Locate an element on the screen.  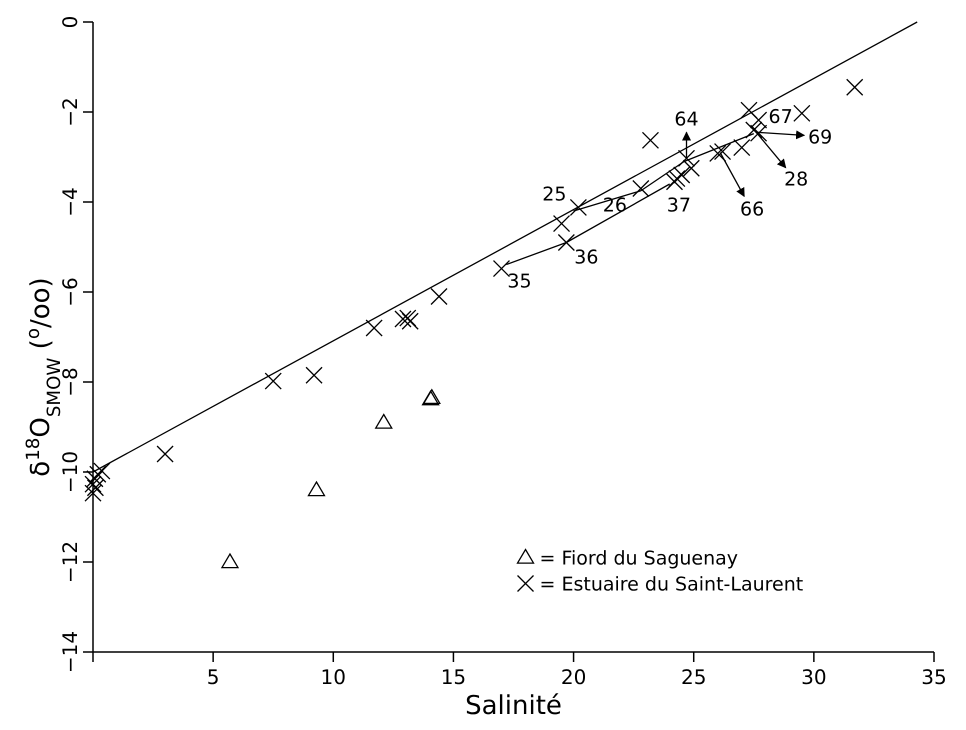
x-tick-label: 15 is located at coordinates (453, 677).